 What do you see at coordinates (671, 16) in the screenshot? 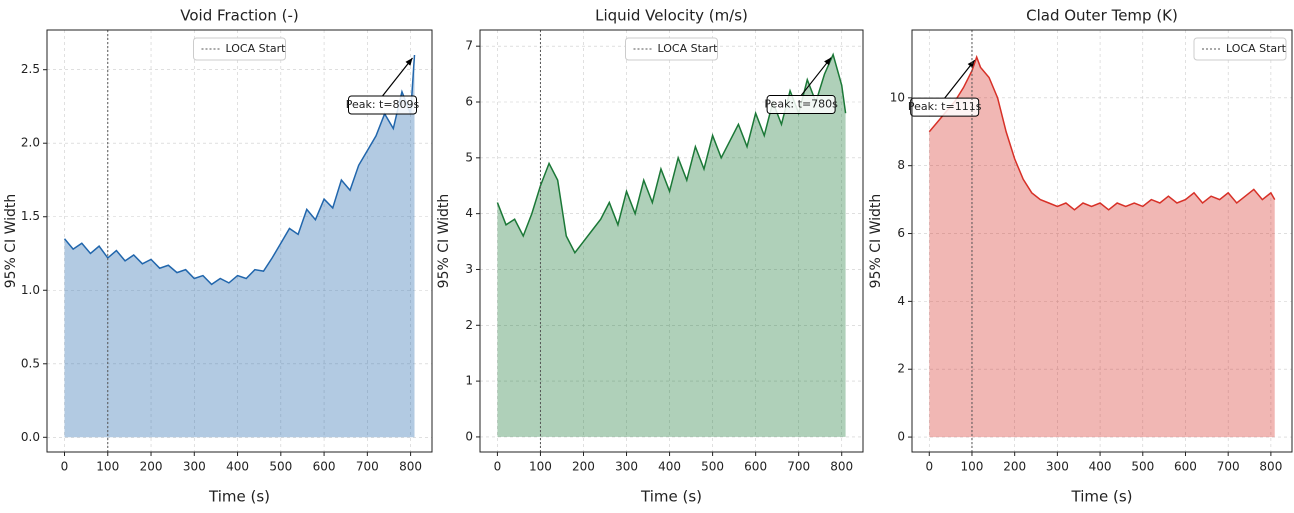
I see `chart-title: Liquid Velocity (m/s)` at bounding box center [671, 16].